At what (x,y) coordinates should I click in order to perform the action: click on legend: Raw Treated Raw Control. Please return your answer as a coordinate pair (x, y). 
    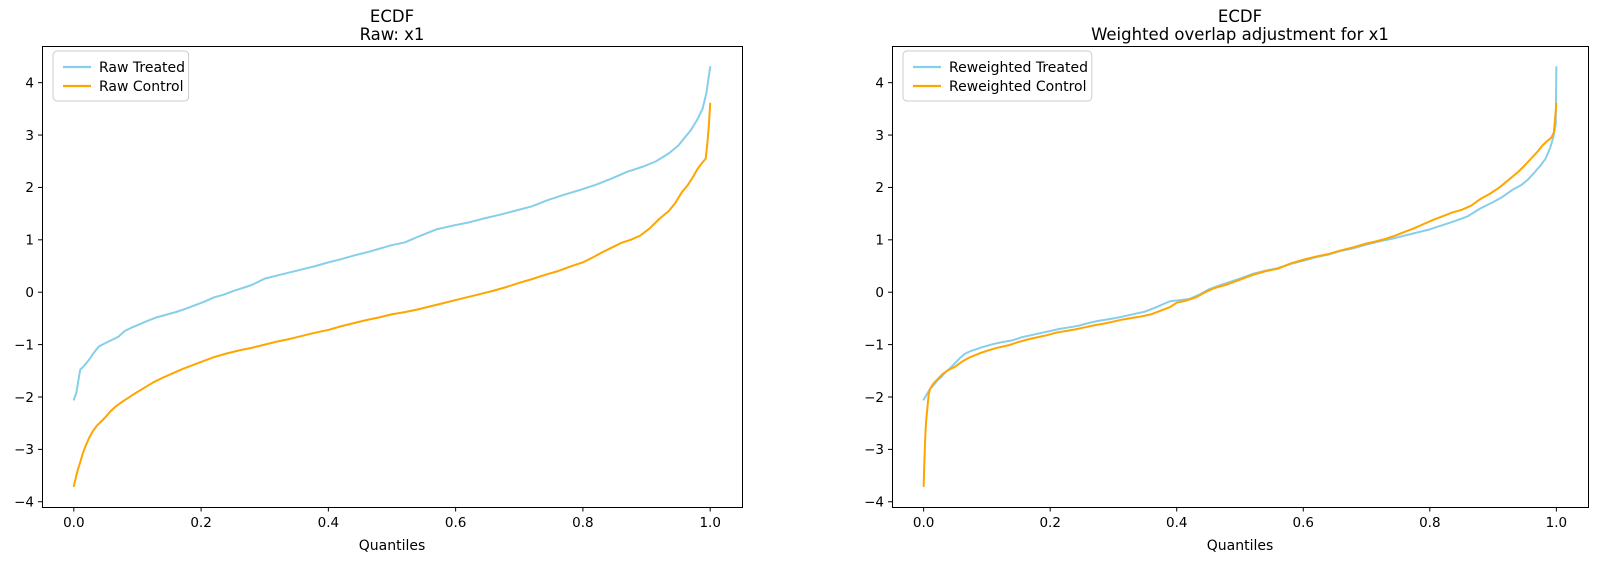
    Looking at the image, I should click on (121, 76).